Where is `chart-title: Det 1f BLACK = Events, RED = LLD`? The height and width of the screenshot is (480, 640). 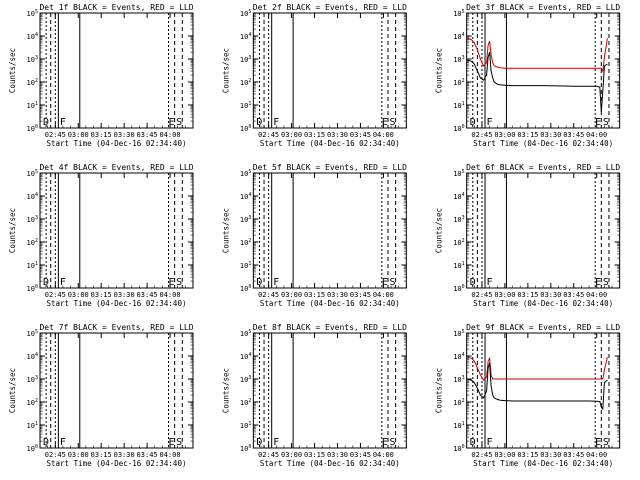 chart-title: Det 1f BLACK = Events, RED = LLD is located at coordinates (116, 7).